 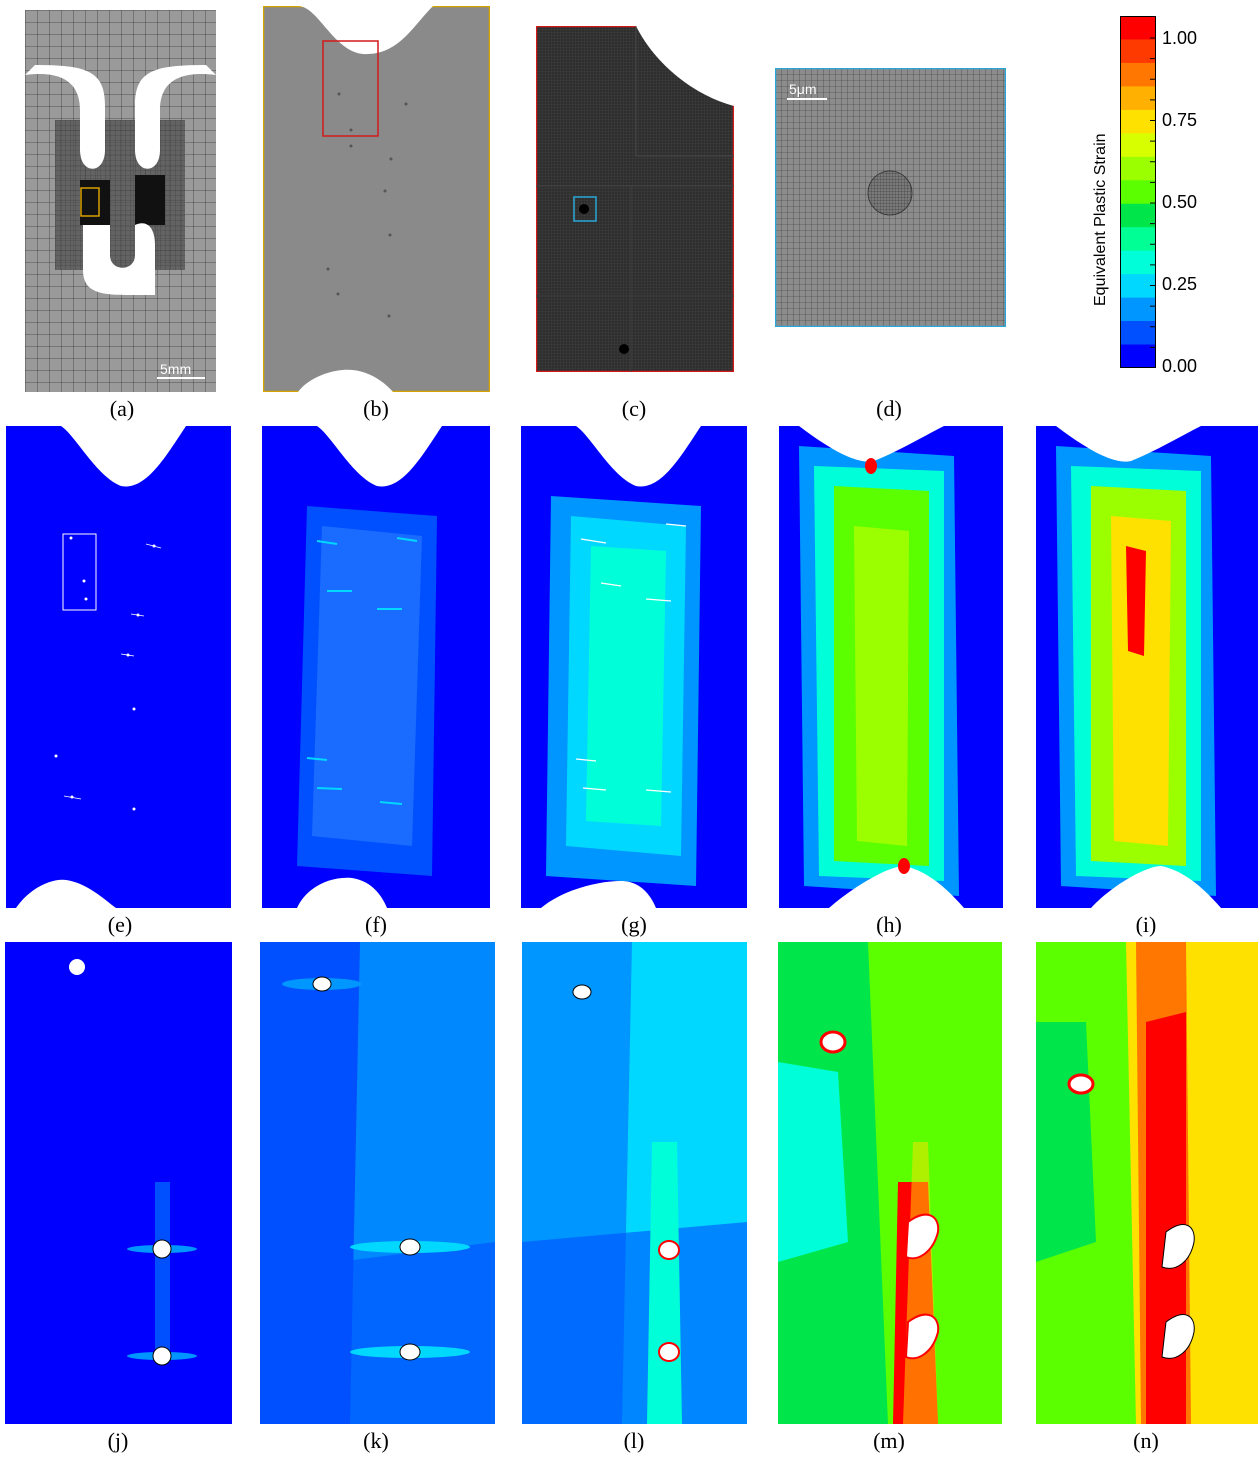 I want to click on caption-d: (d), so click(x=889, y=408).